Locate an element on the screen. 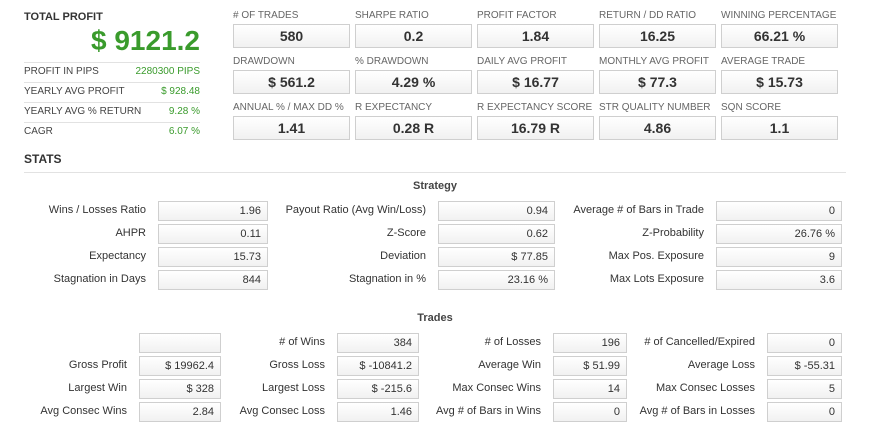 The image size is (894, 427). stat-label: Gross Profit is located at coordinates (97, 365).